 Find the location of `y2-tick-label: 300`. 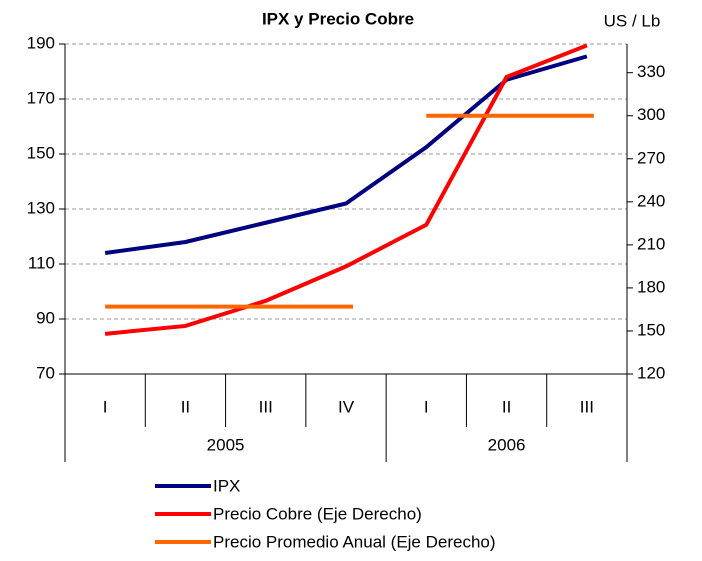

y2-tick-label: 300 is located at coordinates (651, 114).